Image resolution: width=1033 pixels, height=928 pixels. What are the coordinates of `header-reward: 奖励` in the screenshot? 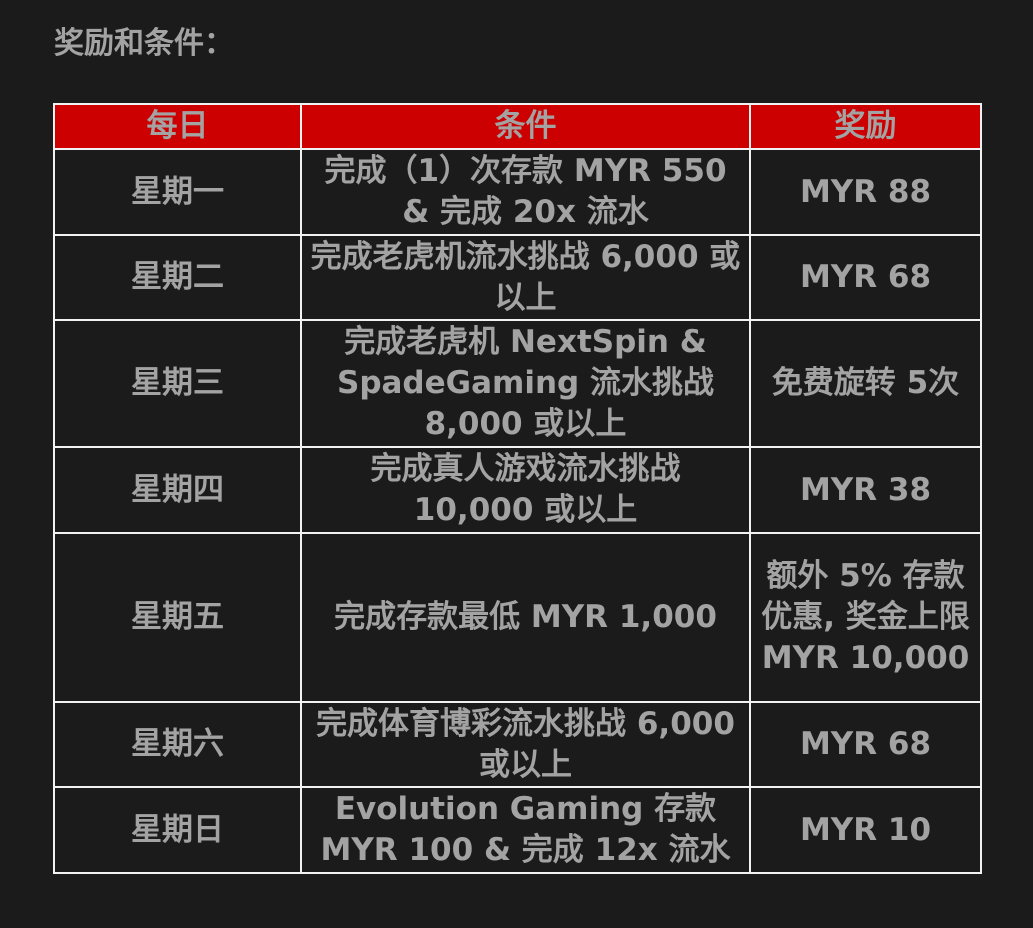 It's located at (865, 126).